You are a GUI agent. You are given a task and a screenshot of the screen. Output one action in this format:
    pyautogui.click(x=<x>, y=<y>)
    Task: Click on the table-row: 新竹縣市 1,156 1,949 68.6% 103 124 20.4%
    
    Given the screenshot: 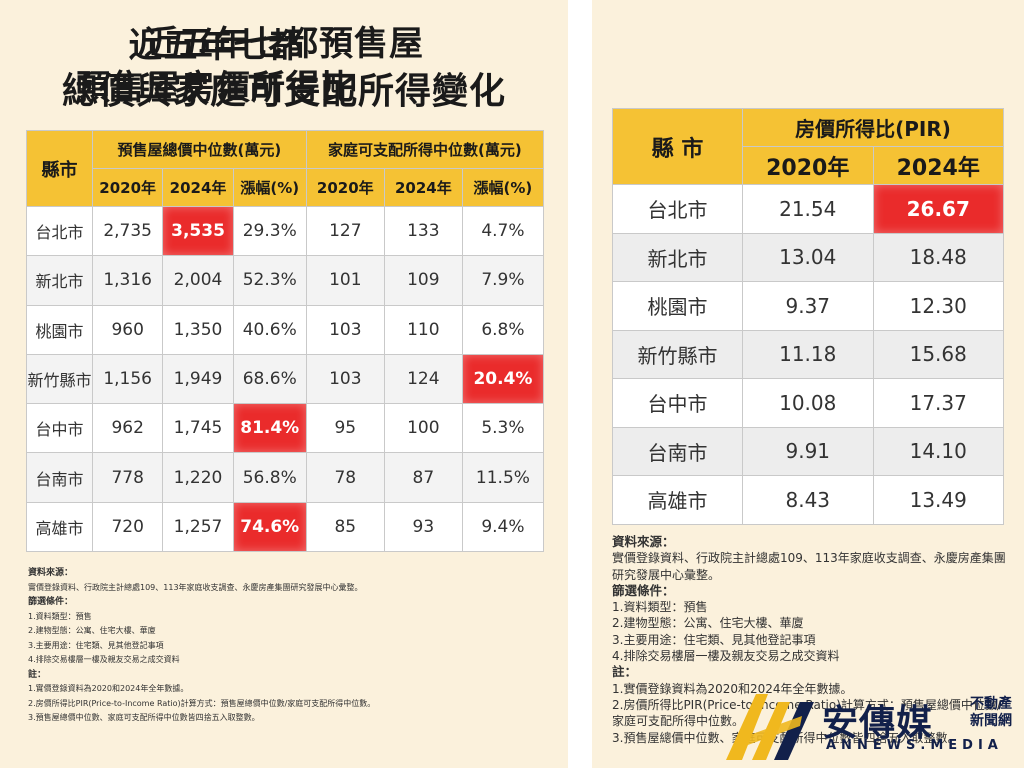 What is the action you would take?
    pyautogui.click(x=285, y=379)
    